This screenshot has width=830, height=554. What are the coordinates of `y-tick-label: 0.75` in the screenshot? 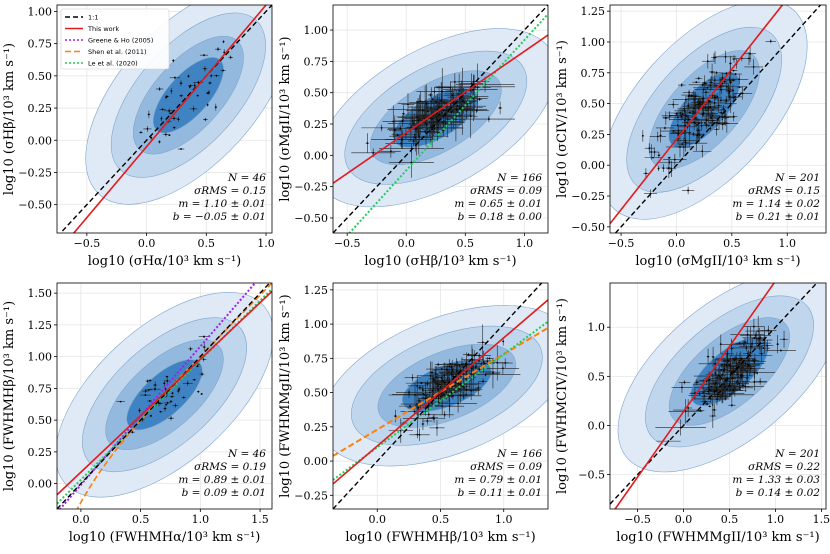 It's located at (316, 61).